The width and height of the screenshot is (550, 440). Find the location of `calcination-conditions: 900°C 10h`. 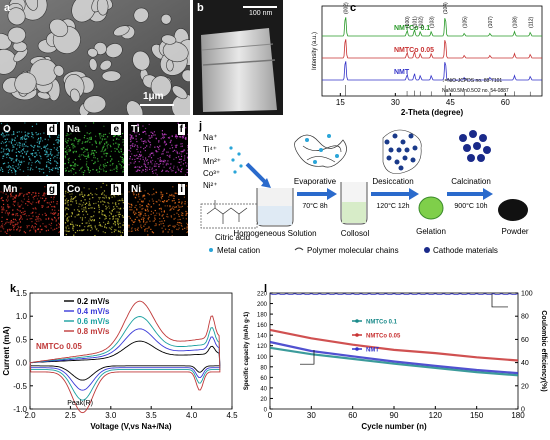

calcination-conditions: 900°C 10h is located at coordinates (470, 206).